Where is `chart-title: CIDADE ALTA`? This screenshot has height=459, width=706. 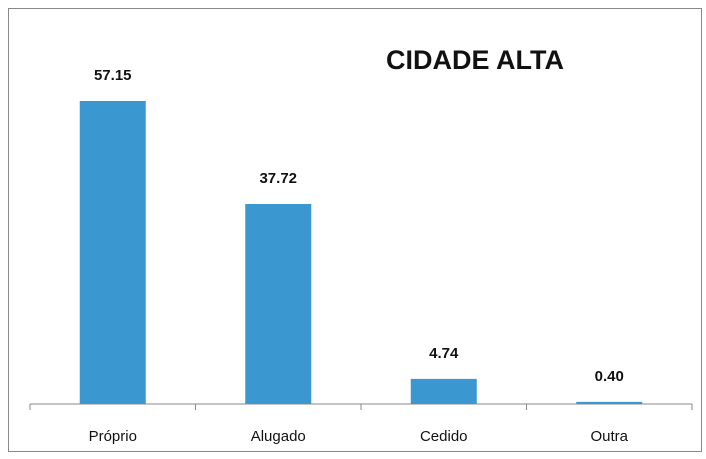
chart-title: CIDADE ALTA is located at coordinates (475, 60).